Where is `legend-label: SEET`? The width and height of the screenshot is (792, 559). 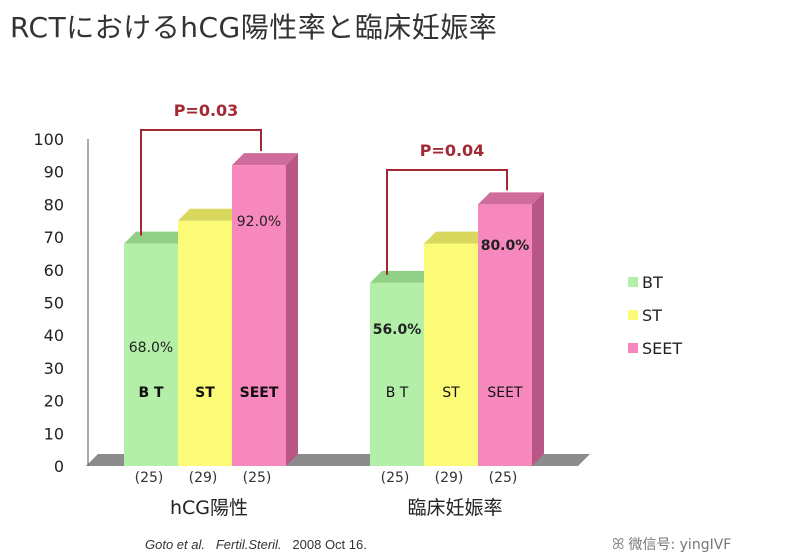 legend-label: SEET is located at coordinates (662, 348).